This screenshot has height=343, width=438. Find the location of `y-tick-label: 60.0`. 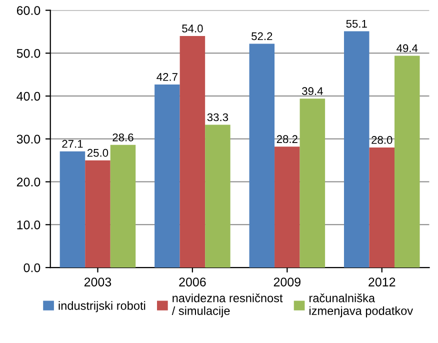

y-tick-label: 60.0 is located at coordinates (28, 10).